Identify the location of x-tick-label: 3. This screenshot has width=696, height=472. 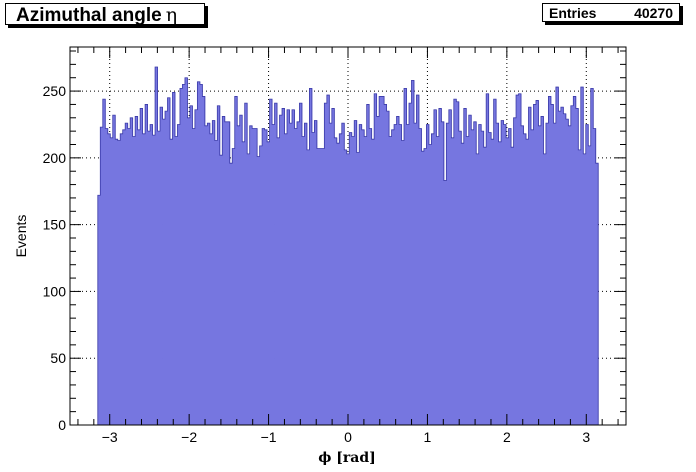
(586, 437).